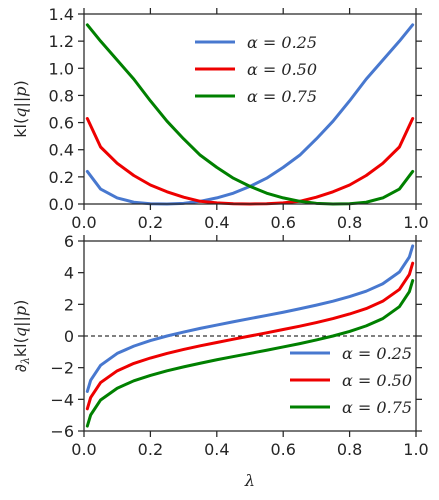 The height and width of the screenshot is (500, 439). What do you see at coordinates (415, 222) in the screenshot?
I see `top-x-tick-label: 1.0` at bounding box center [415, 222].